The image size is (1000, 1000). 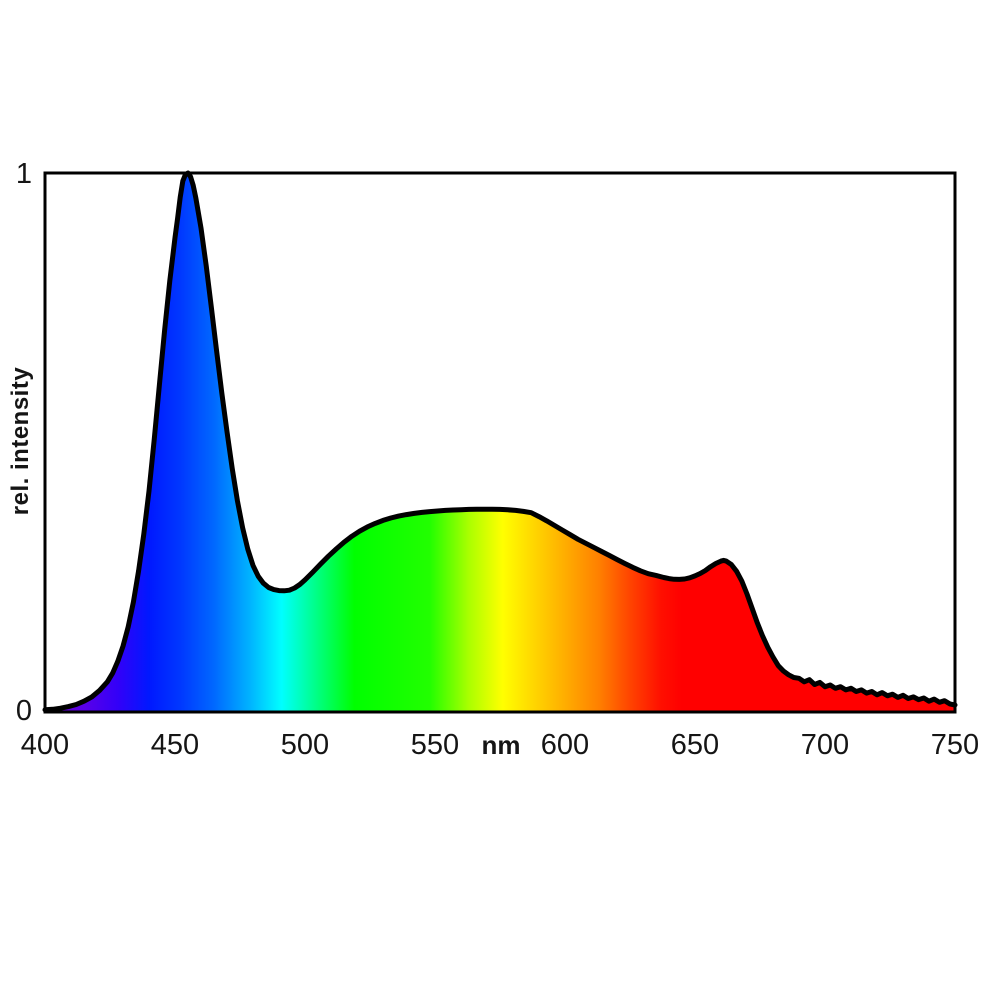 What do you see at coordinates (435, 745) in the screenshot?
I see `x-tick-label-550: 550` at bounding box center [435, 745].